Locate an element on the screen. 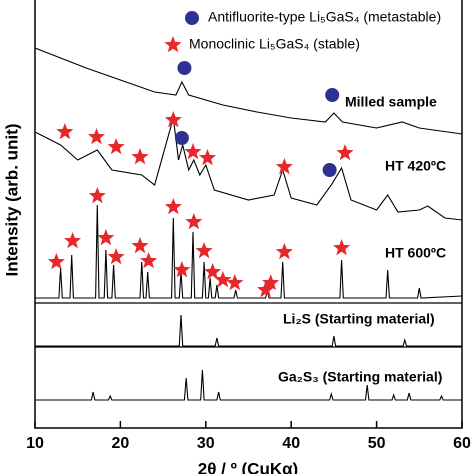  legend-label: Monoclinic Li₅GaS₄ (stable) is located at coordinates (274, 44).